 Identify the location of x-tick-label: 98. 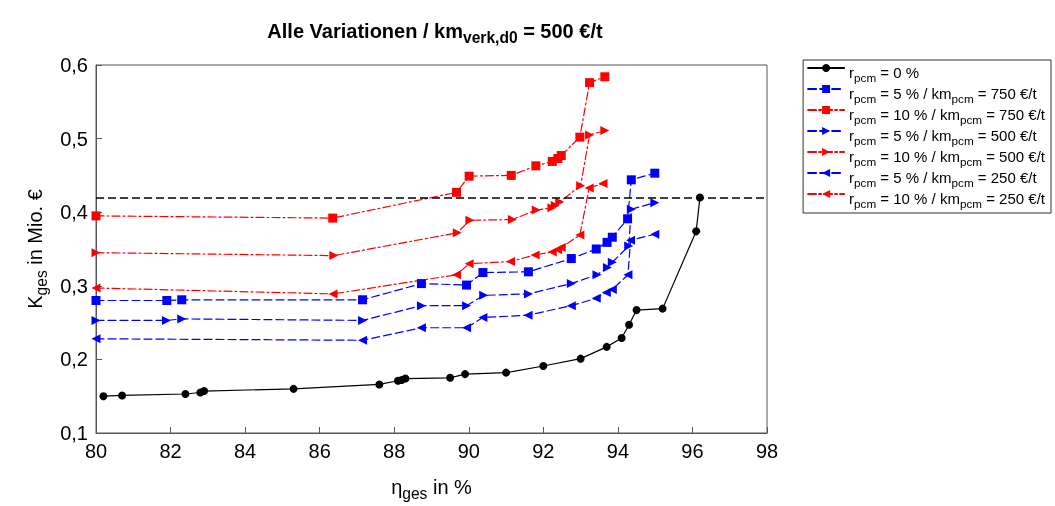
(767, 451).